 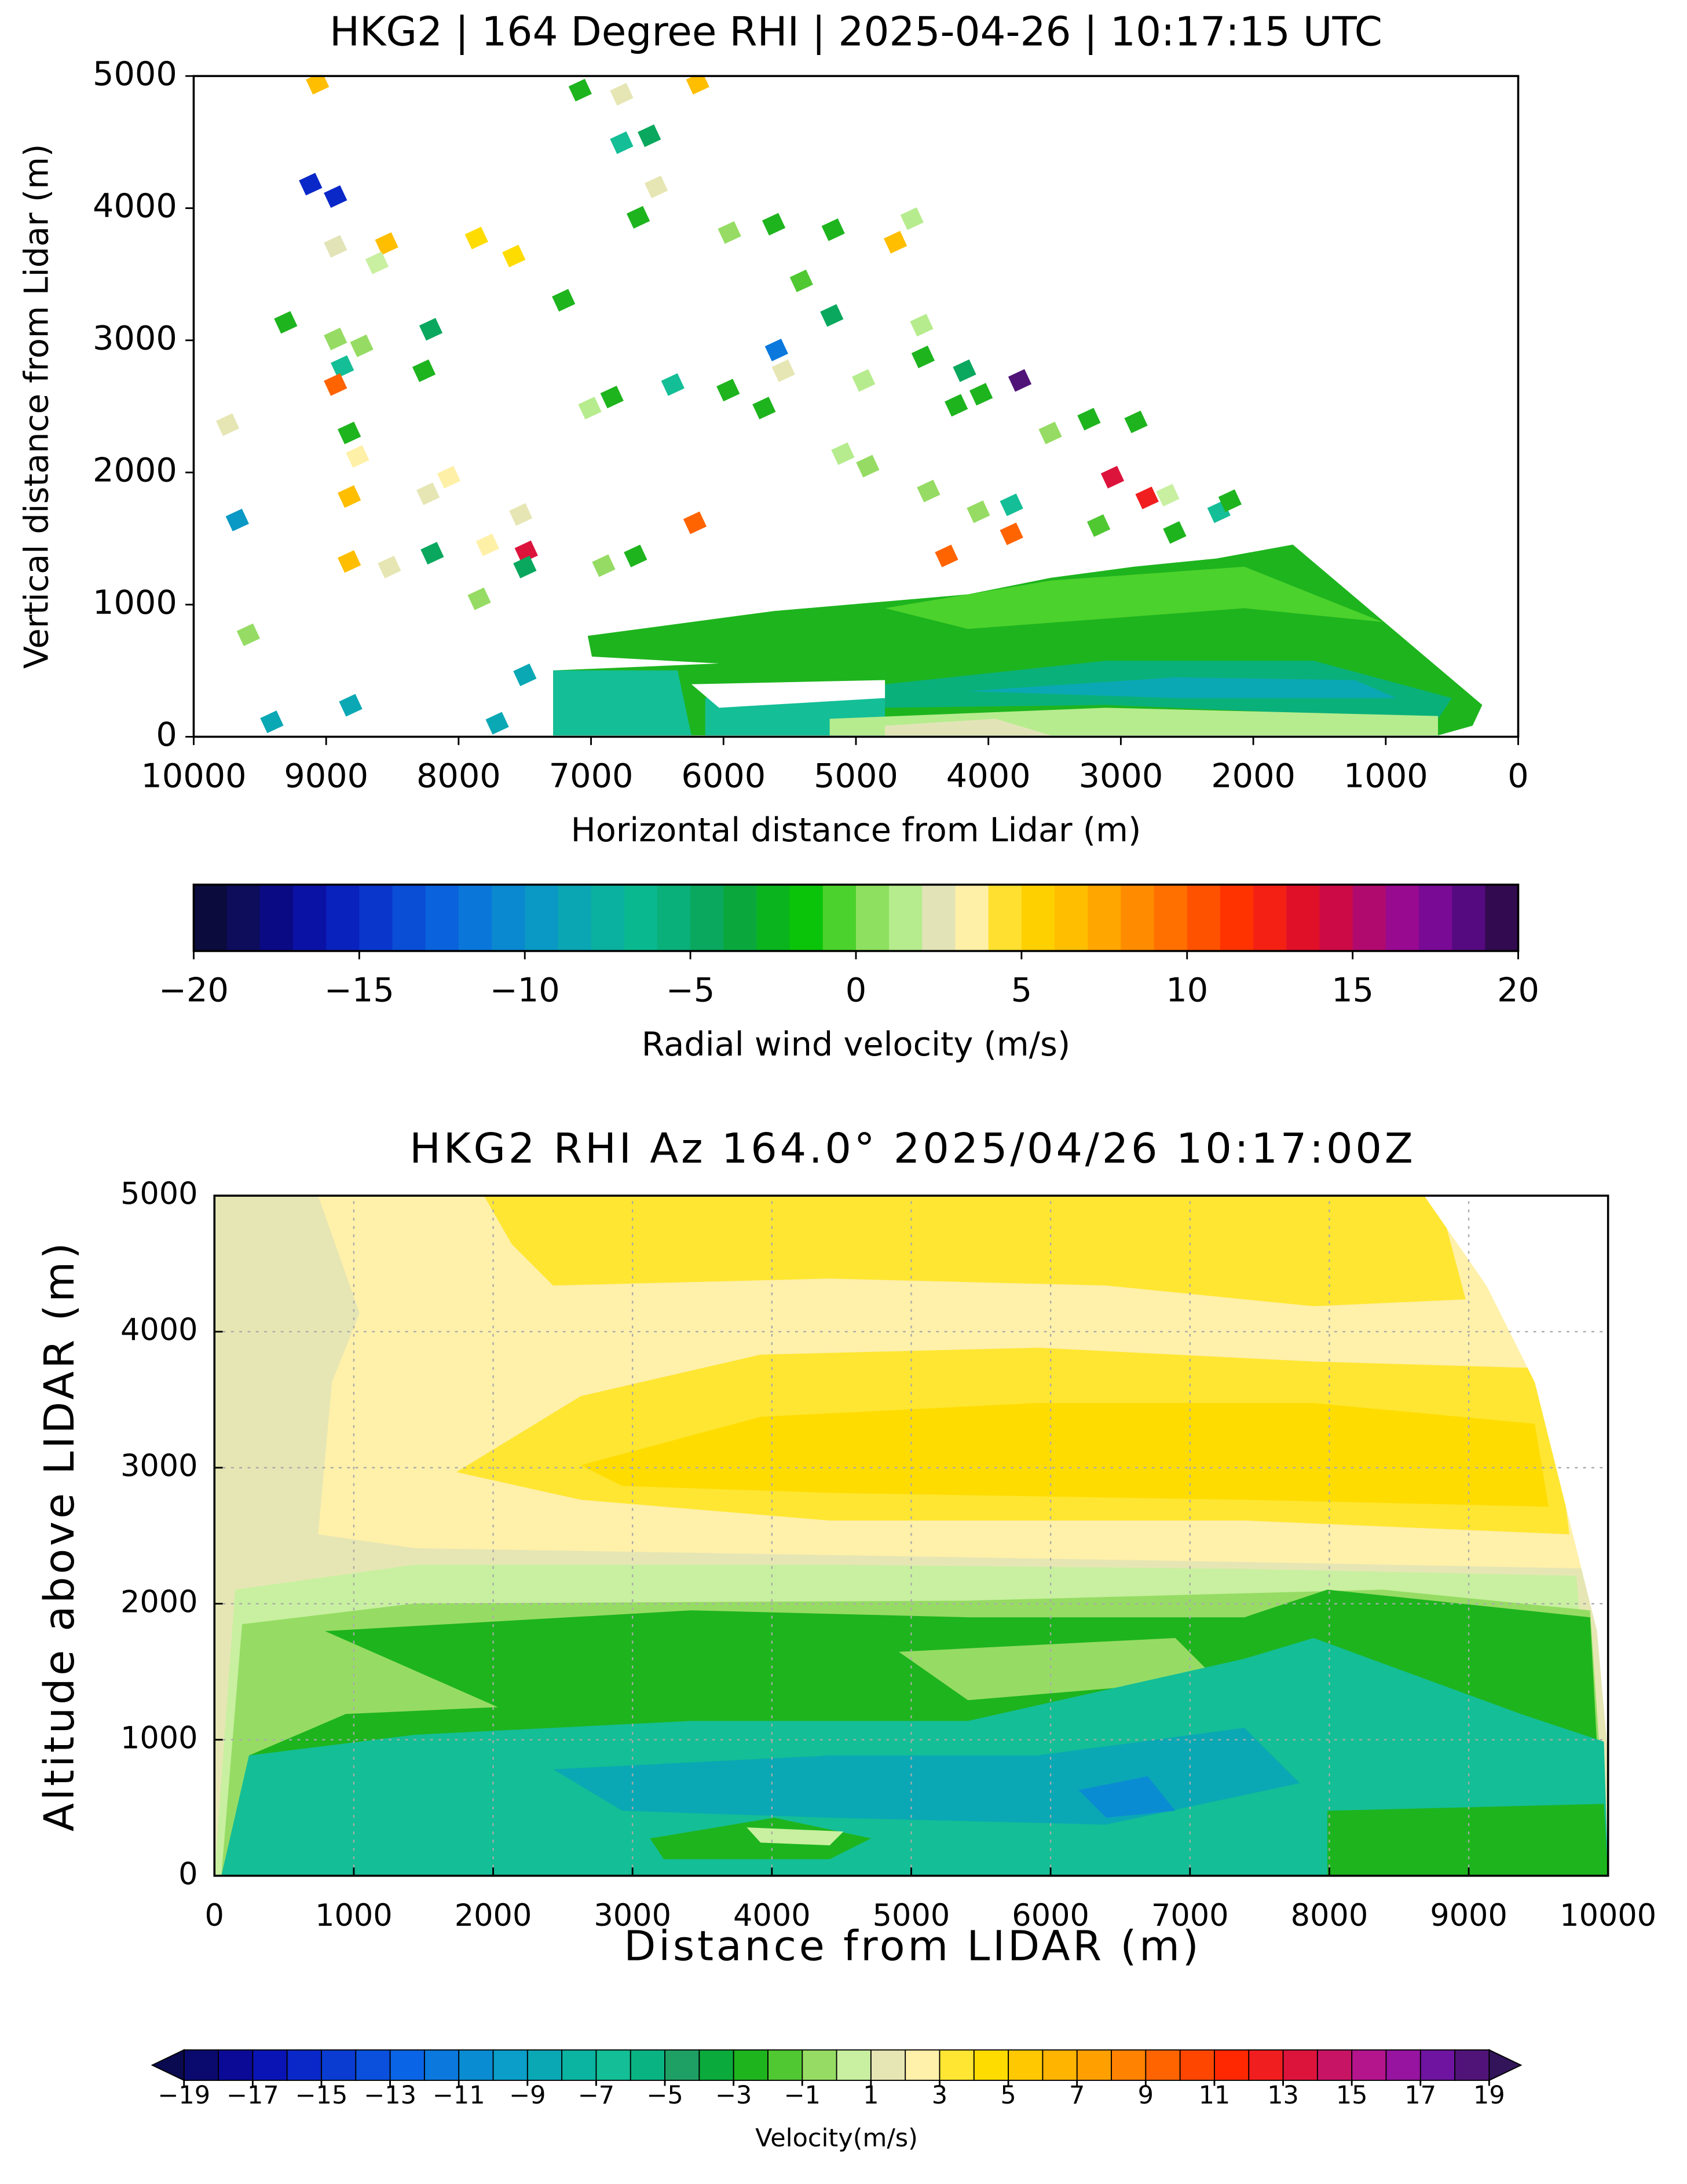 I want to click on colorbar-tick-label: −10, so click(x=525, y=990).